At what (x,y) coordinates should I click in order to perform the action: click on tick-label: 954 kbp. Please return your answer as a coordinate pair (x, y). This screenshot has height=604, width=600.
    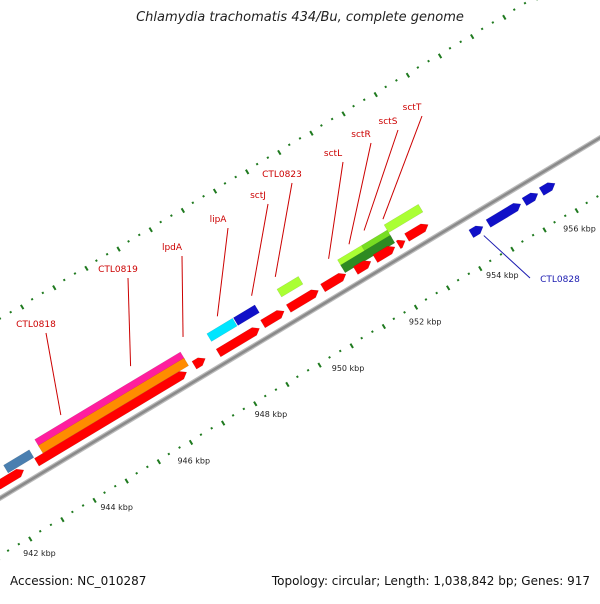
    Looking at the image, I should click on (502, 275).